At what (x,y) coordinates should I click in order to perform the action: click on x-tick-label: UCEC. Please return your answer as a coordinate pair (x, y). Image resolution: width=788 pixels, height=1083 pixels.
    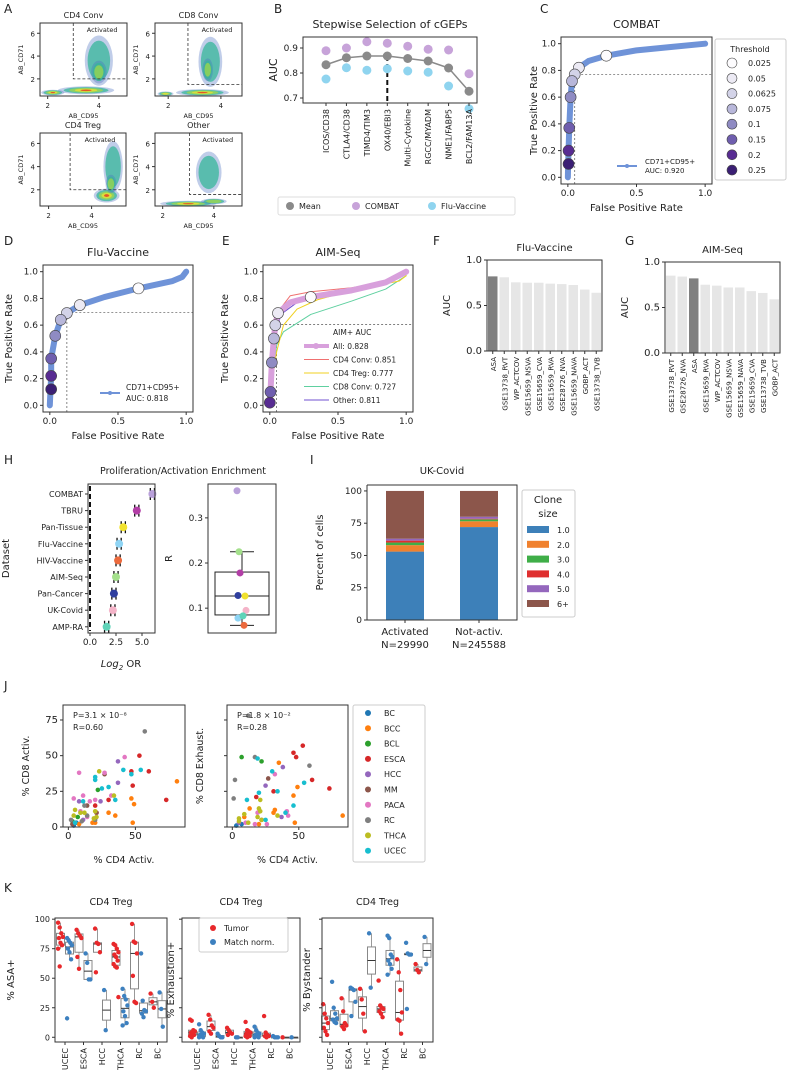
    Looking at the image, I should click on (65, 1059).